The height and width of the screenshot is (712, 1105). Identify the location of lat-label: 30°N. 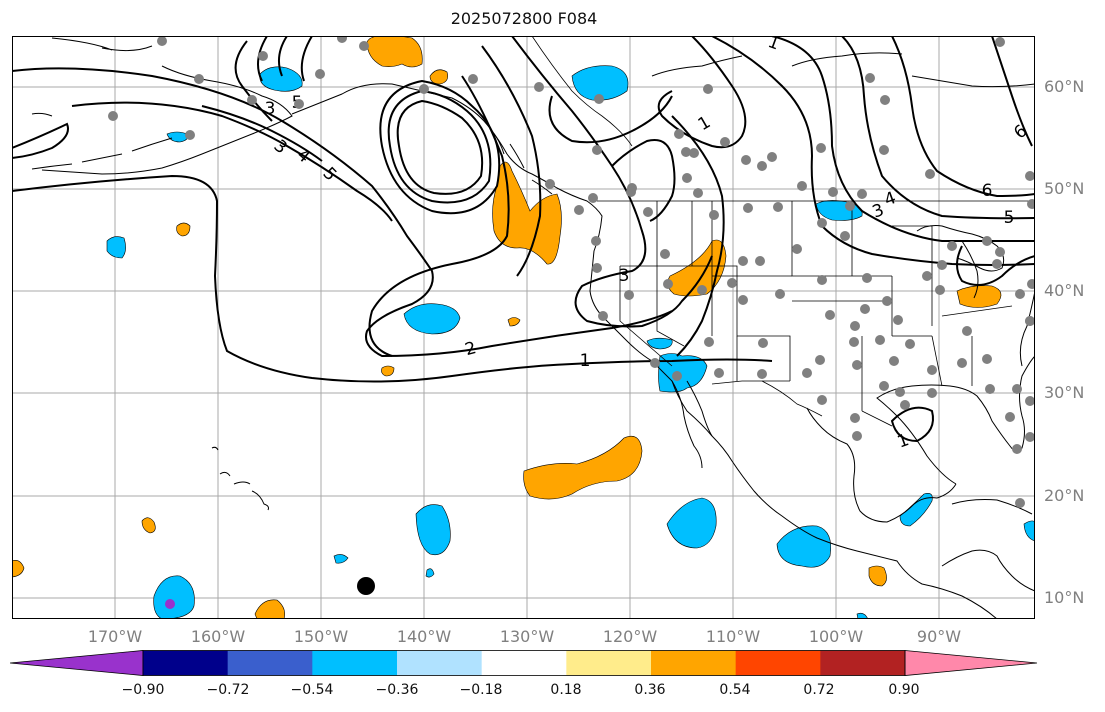
(1064, 392).